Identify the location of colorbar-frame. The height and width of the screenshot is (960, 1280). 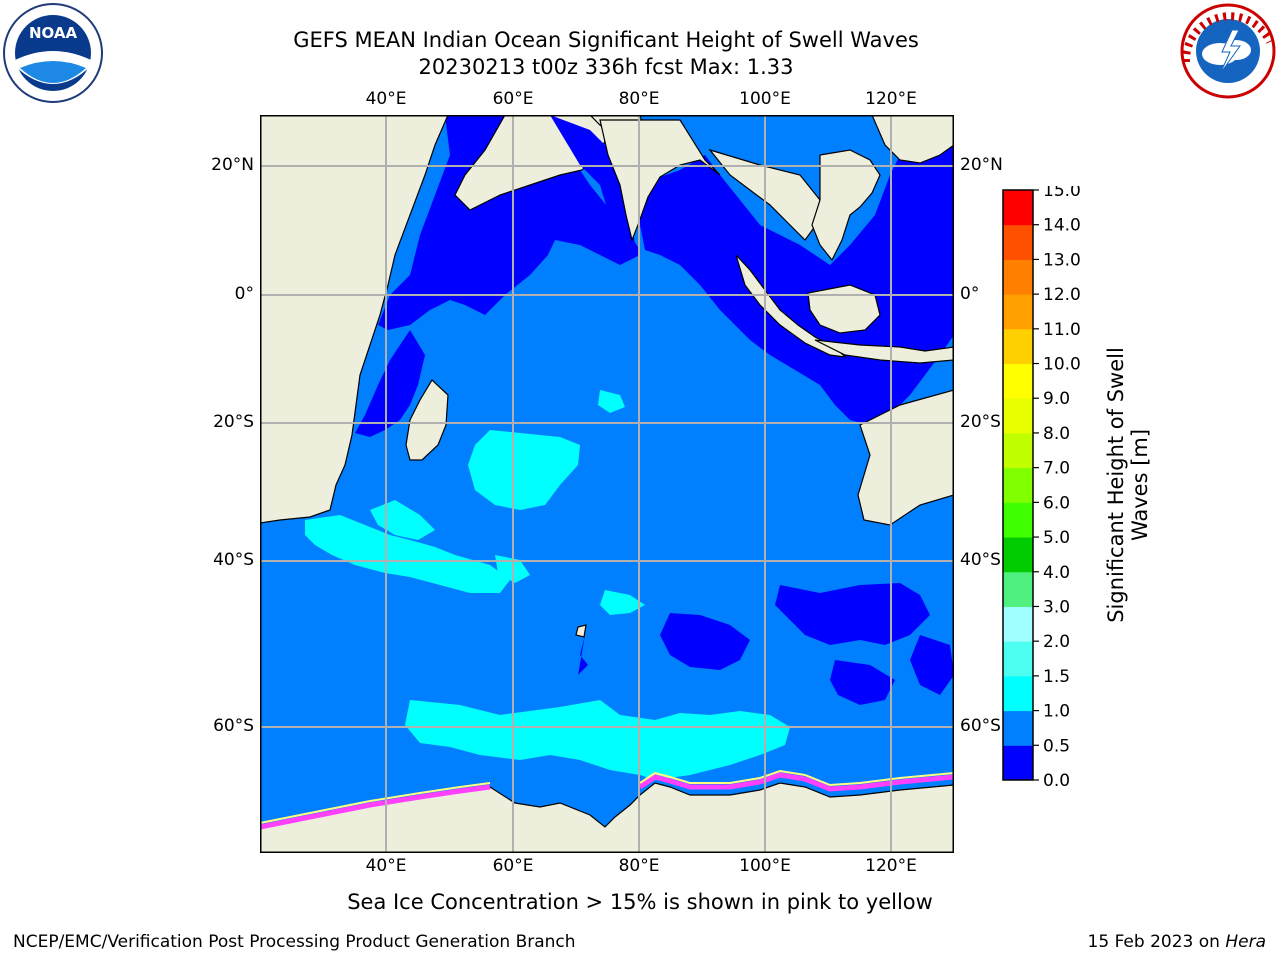
(1018, 485).